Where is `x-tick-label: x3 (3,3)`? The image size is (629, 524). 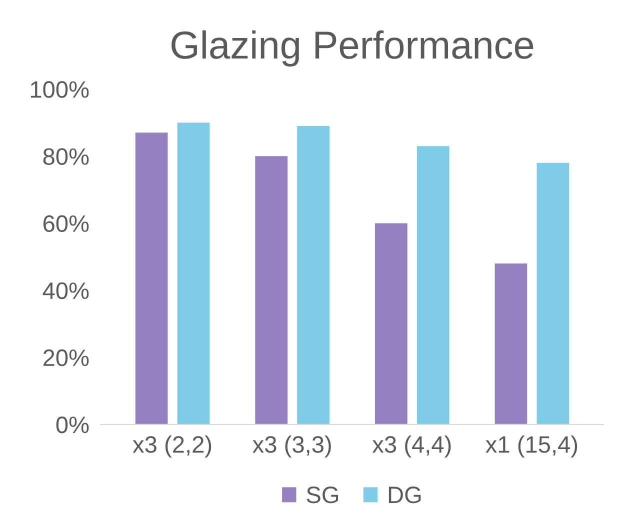 x-tick-label: x3 (3,3) is located at coordinates (291, 447).